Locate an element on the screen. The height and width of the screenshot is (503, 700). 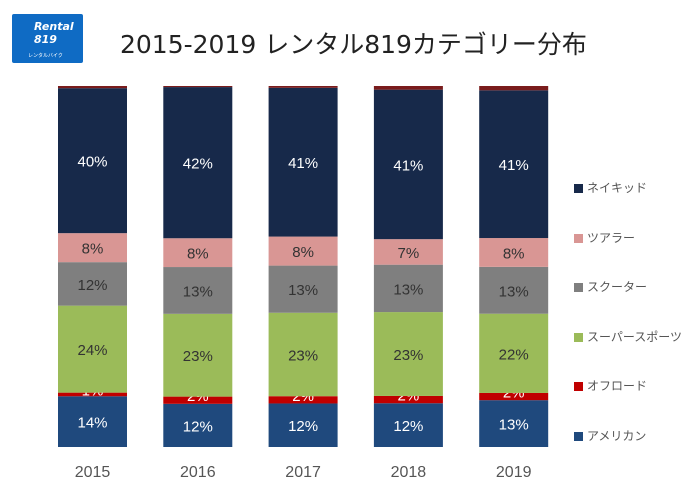
legend-item: ツアラー is located at coordinates (604, 237).